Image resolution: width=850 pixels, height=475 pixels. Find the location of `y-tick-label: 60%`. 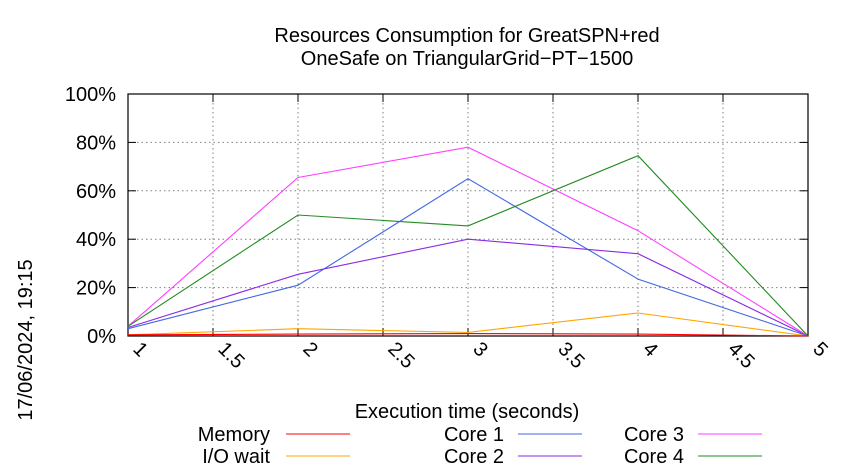

y-tick-label: 60% is located at coordinates (96, 192).